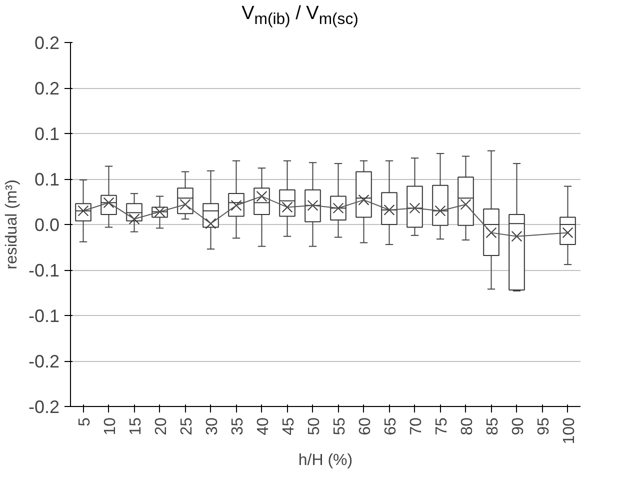 The image size is (623, 487). I want to click on x-tick-label: 5, so click(85, 421).